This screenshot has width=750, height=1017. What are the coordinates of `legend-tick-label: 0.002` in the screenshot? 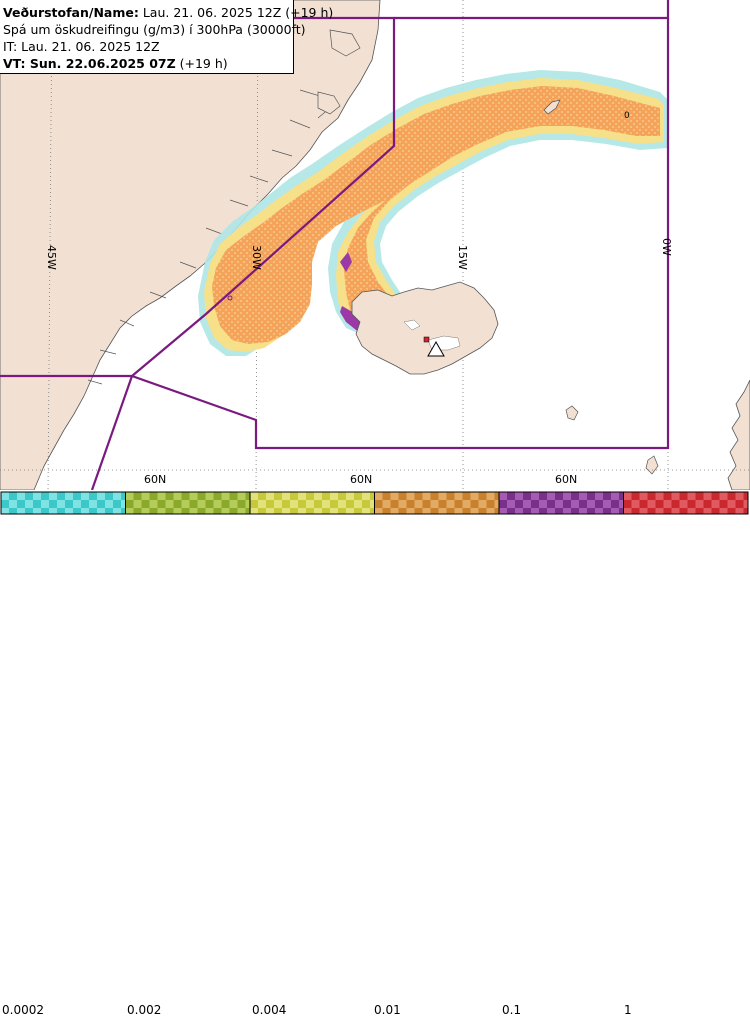 It's located at (144, 1010).